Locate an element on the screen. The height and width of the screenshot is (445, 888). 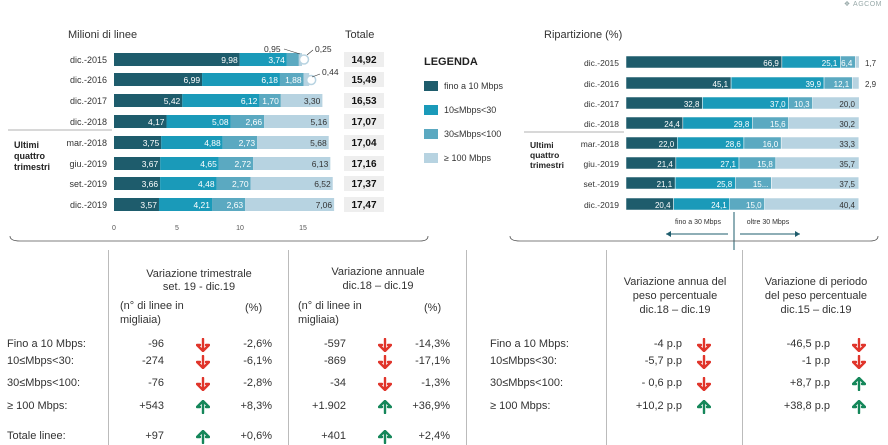
quarterly-pct: -6,1% is located at coordinates (257, 361).